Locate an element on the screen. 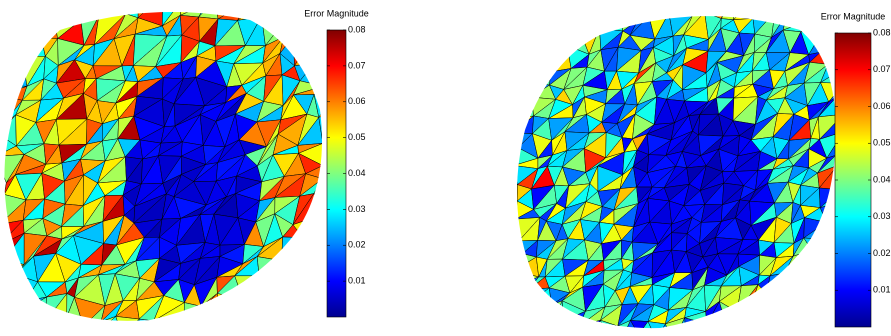 The width and height of the screenshot is (891, 336). colorbar is located at coordinates (853, 180).